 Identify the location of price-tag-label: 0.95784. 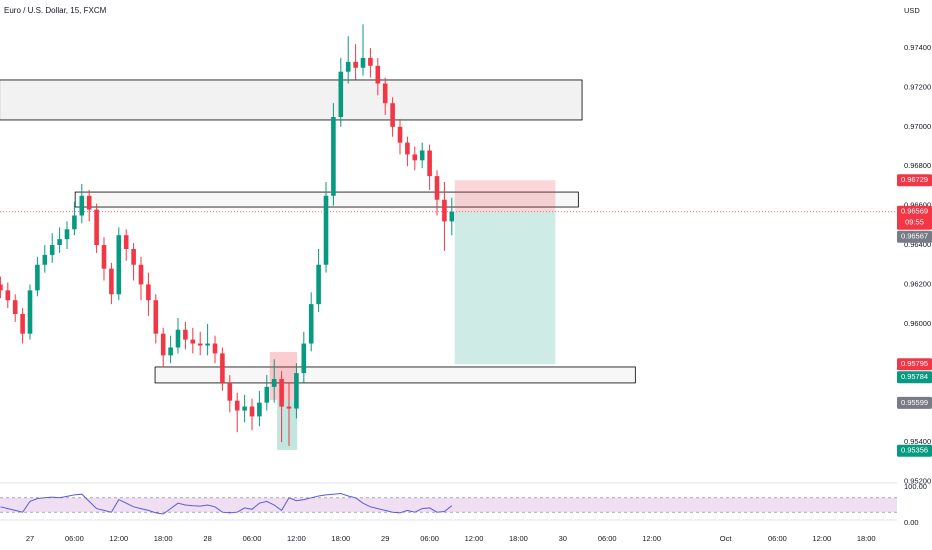
(914, 376).